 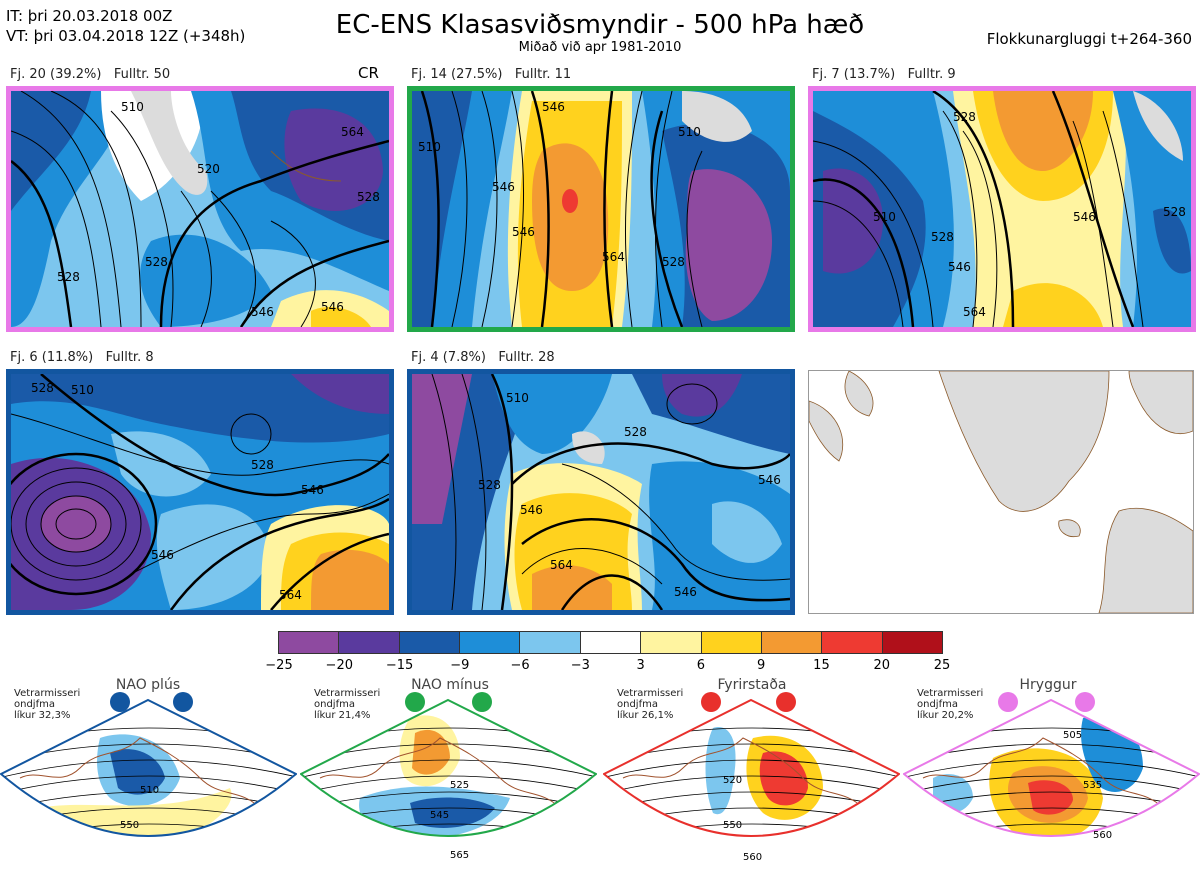 What do you see at coordinates (701, 665) in the screenshot?
I see `colorbar-tick-label: 6` at bounding box center [701, 665].